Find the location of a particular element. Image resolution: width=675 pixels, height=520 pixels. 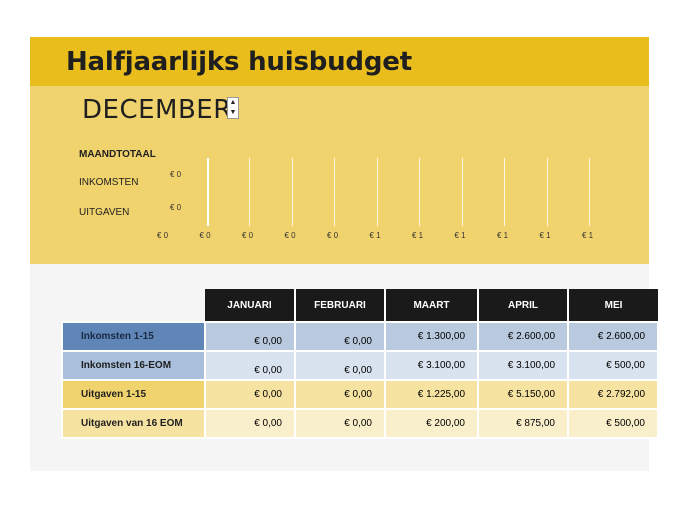

chart-row-value-expenses: € 0 is located at coordinates (176, 207).